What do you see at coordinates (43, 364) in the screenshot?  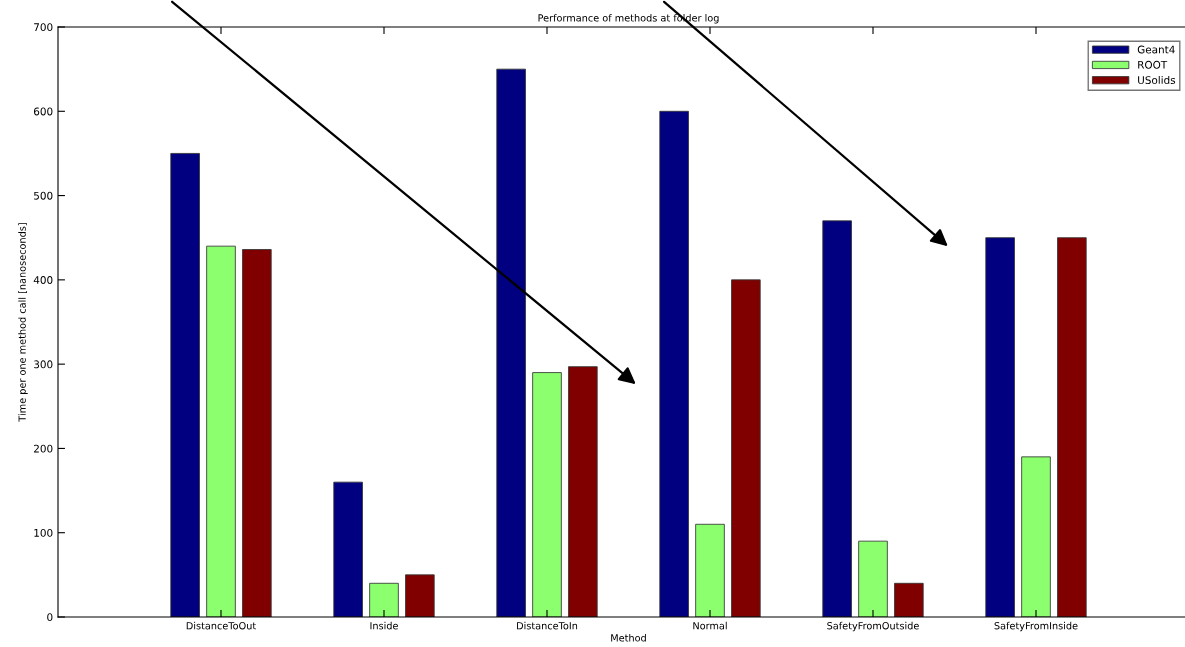 I see `y-tick-label: 300` at bounding box center [43, 364].